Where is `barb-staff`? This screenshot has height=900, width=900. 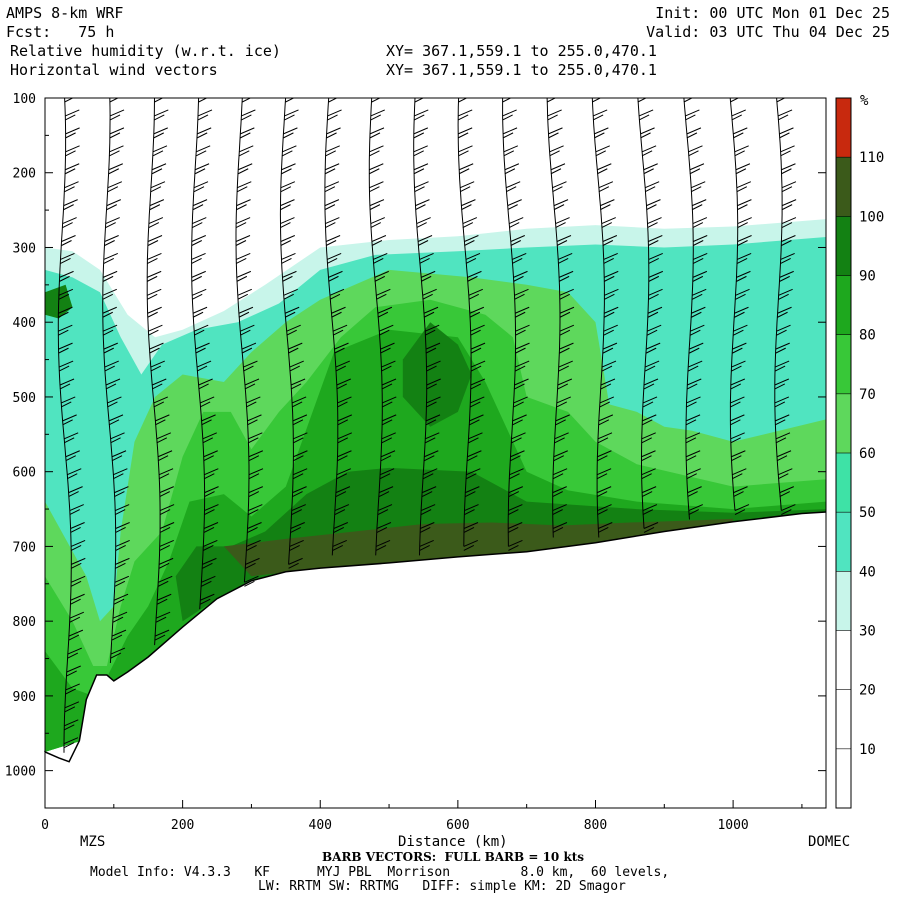
barb-staff is located at coordinates (64, 425).